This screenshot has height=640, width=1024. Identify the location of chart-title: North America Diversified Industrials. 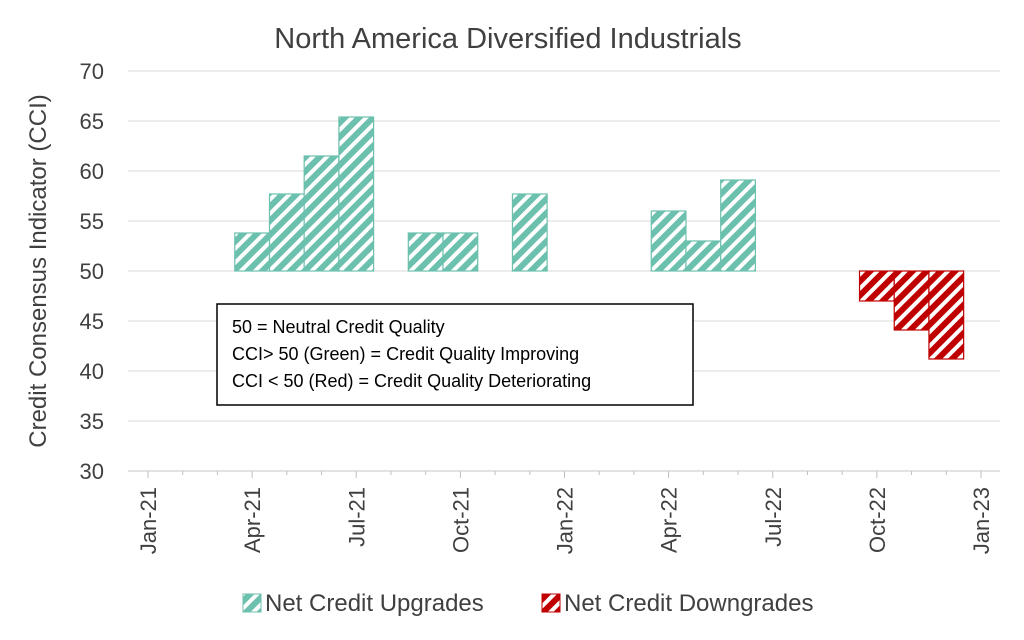
(507, 39).